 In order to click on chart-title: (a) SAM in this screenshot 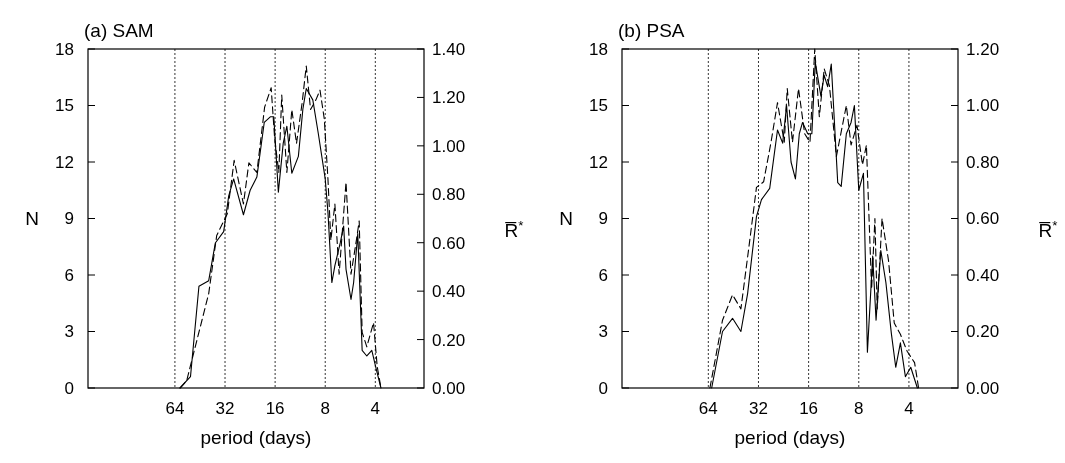, I will do `click(119, 30)`.